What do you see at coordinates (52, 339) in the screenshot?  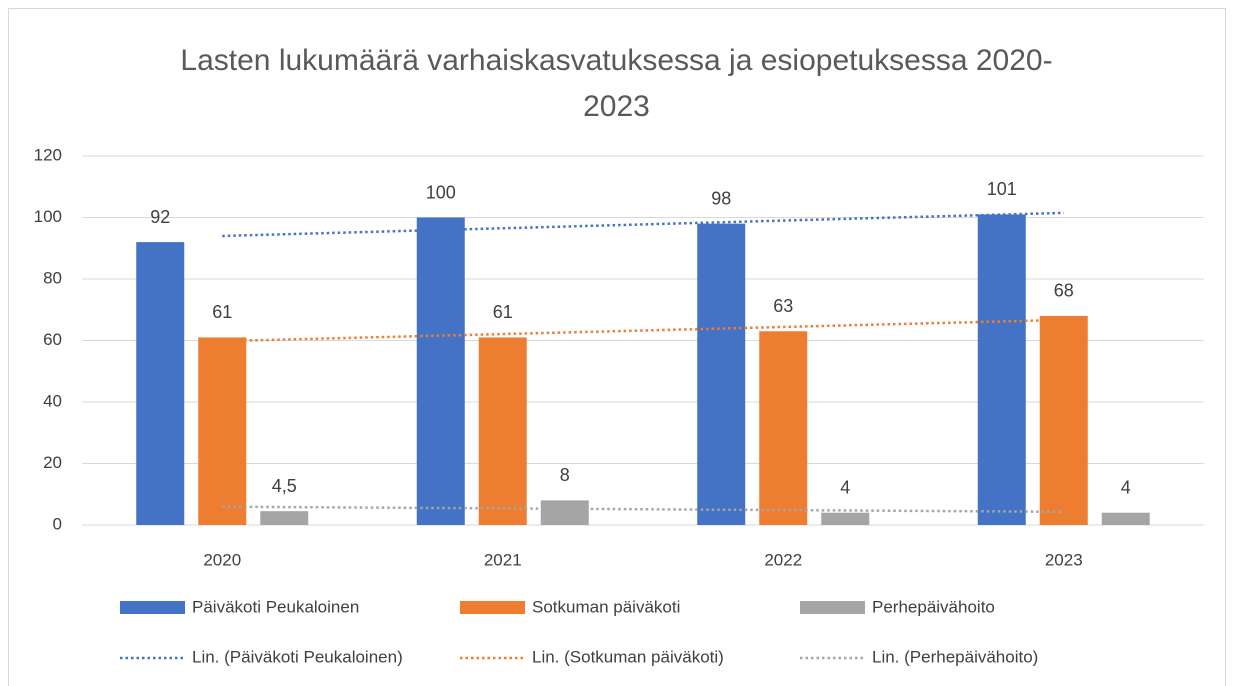 I see `y-tick-label: 60` at bounding box center [52, 339].